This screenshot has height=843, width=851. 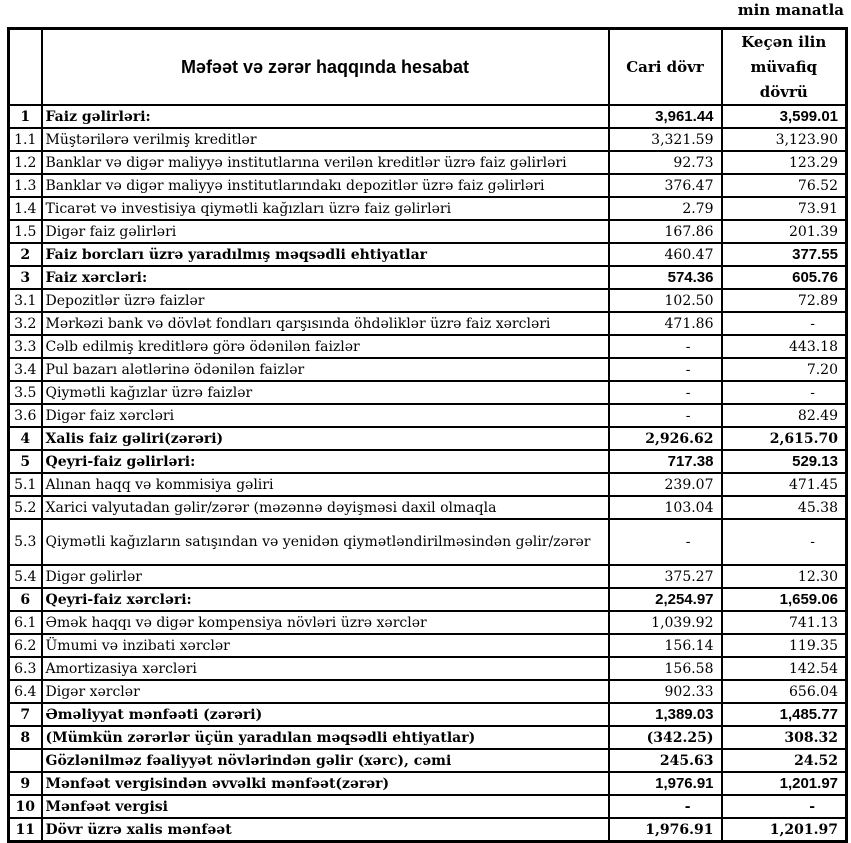 I want to click on row-label-cell: Digər gəlirlər, so click(x=325, y=577).